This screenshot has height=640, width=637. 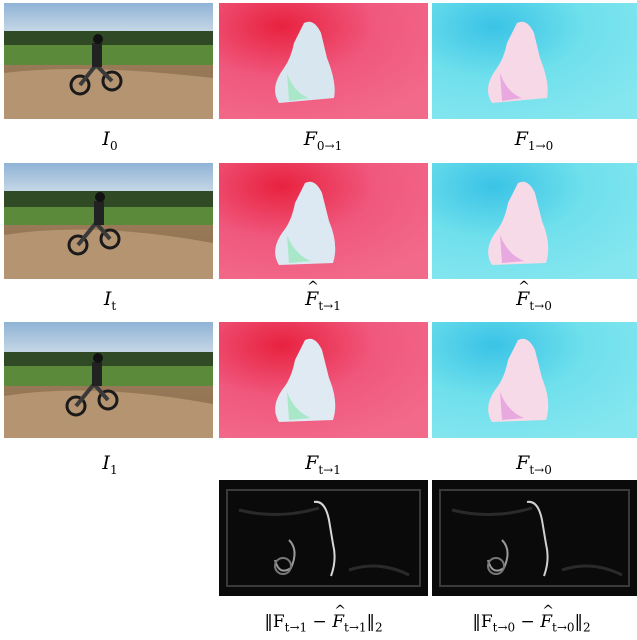 What do you see at coordinates (530, 618) in the screenshot?
I see `caption-error-t-to-0: ‖Ft→0 − Ft→0‖2` at bounding box center [530, 618].